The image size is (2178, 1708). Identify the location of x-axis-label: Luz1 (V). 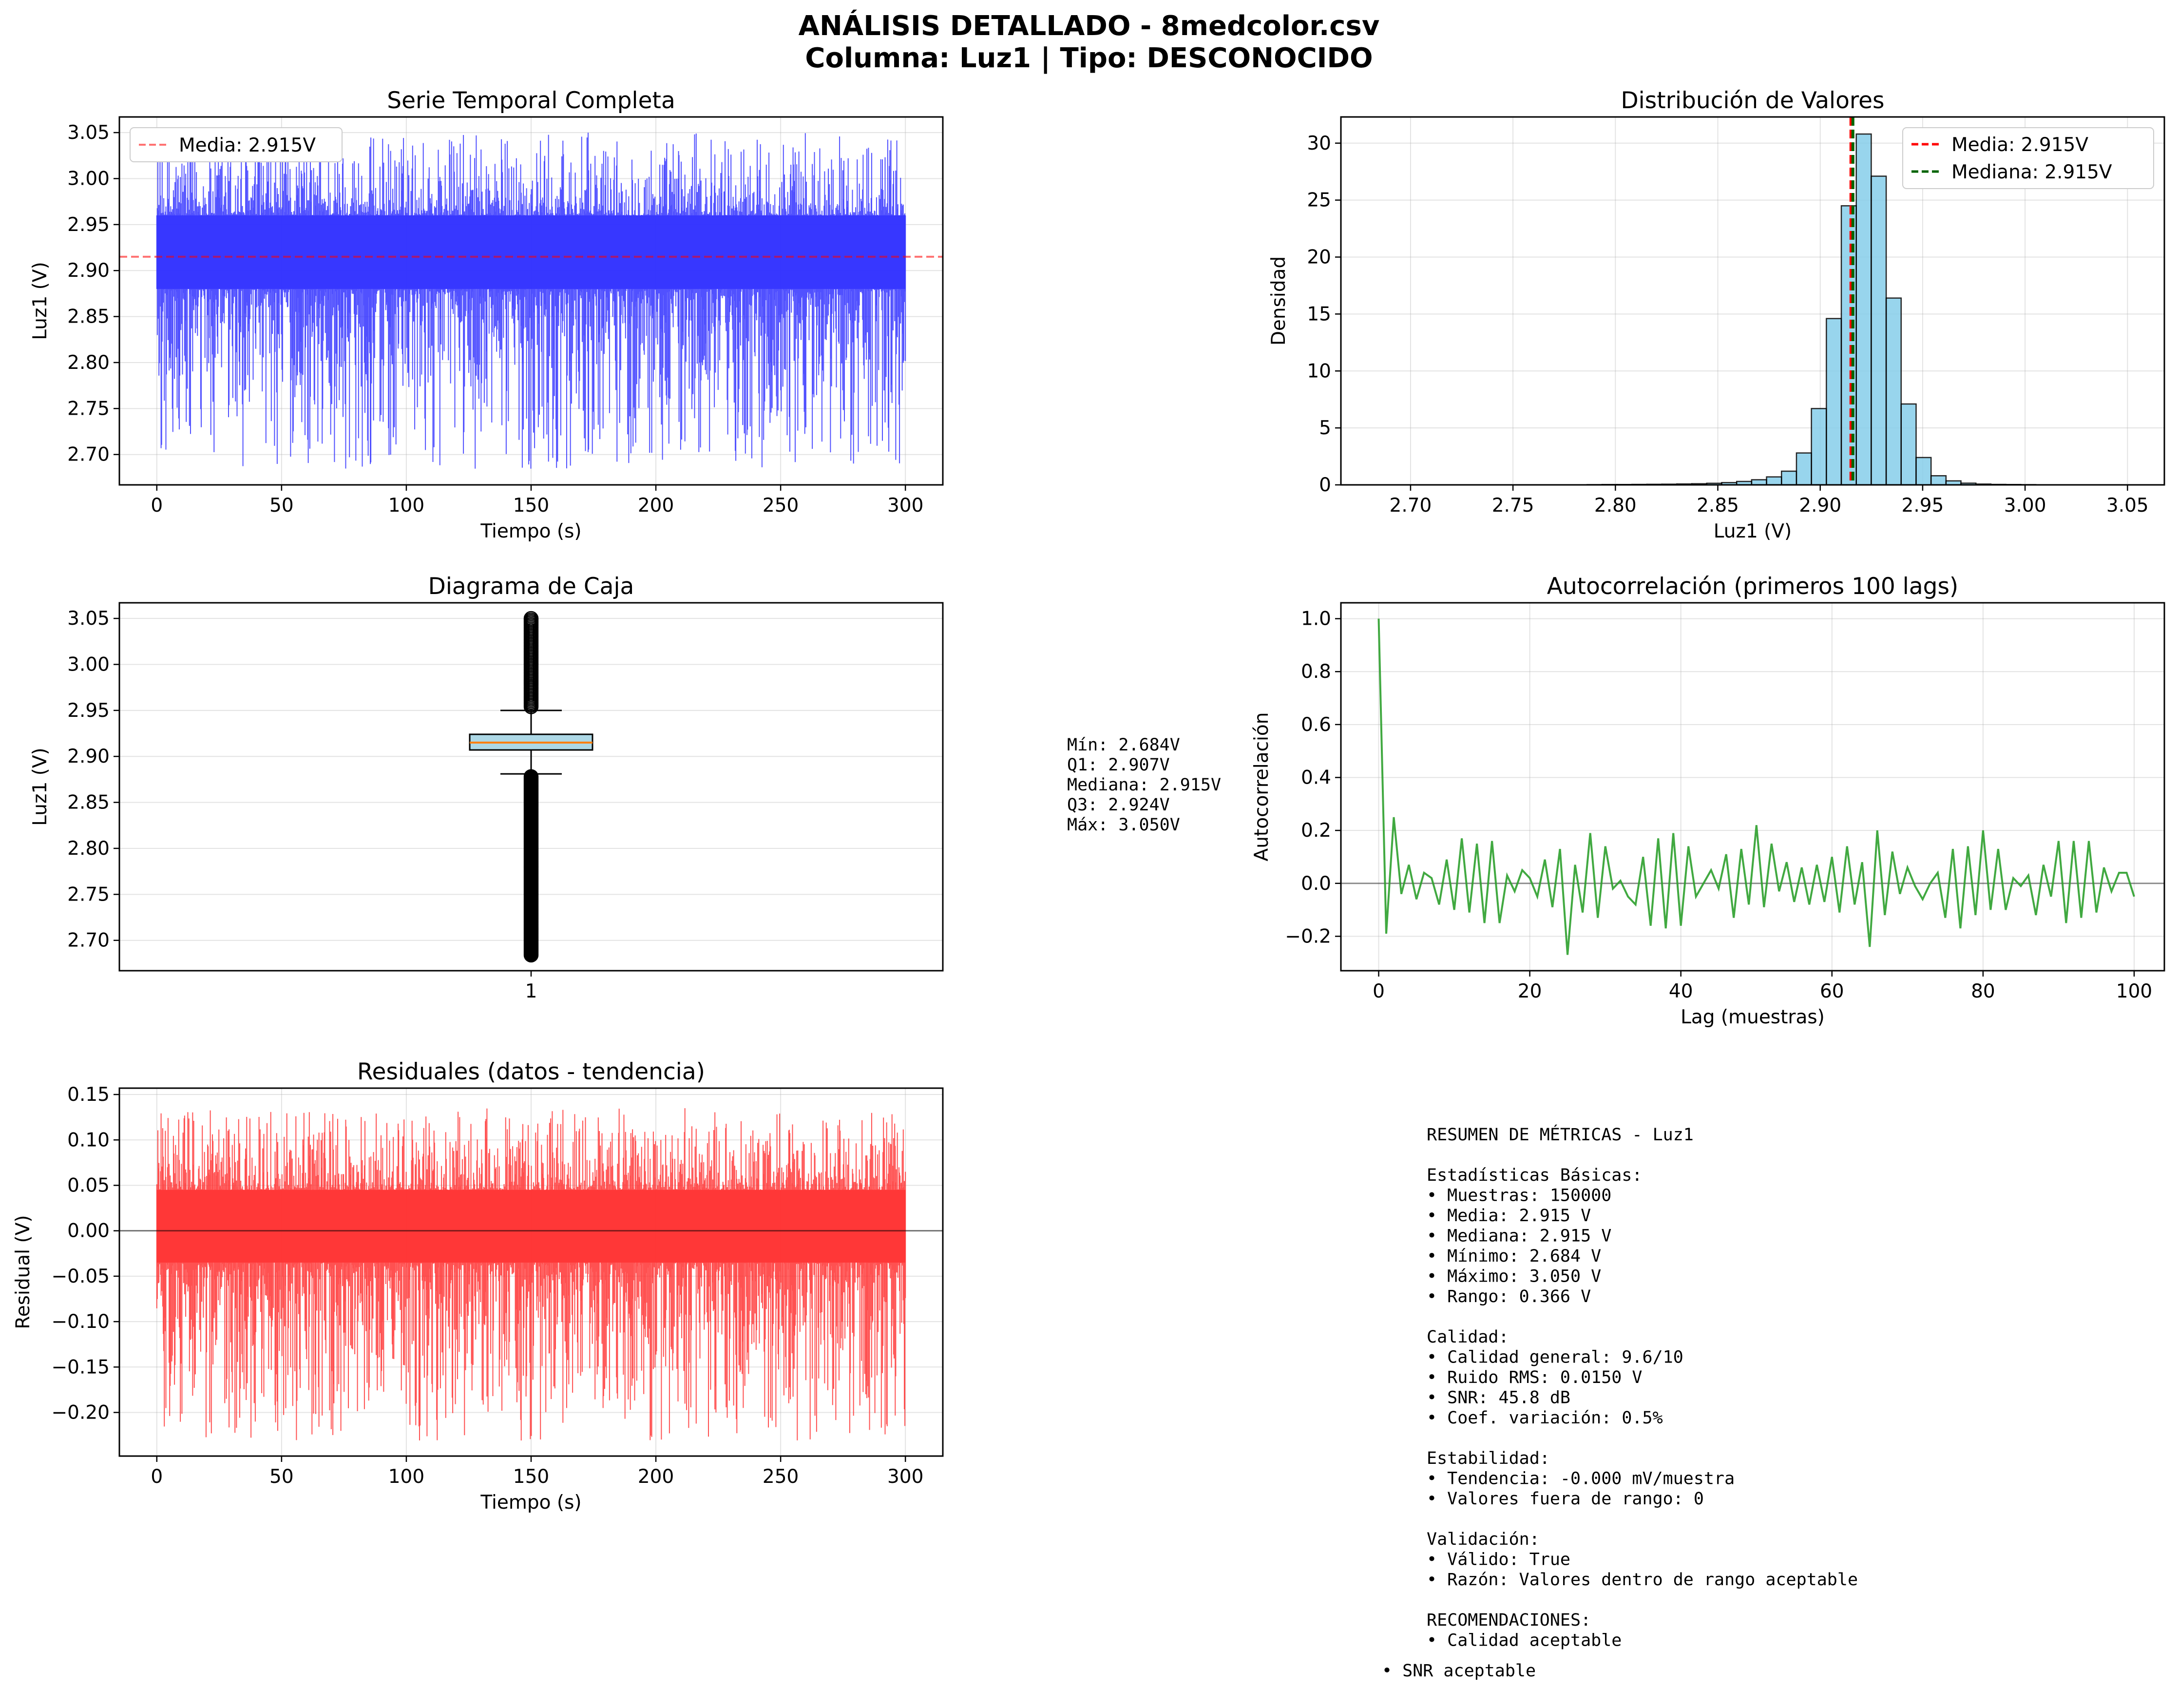
(1753, 531).